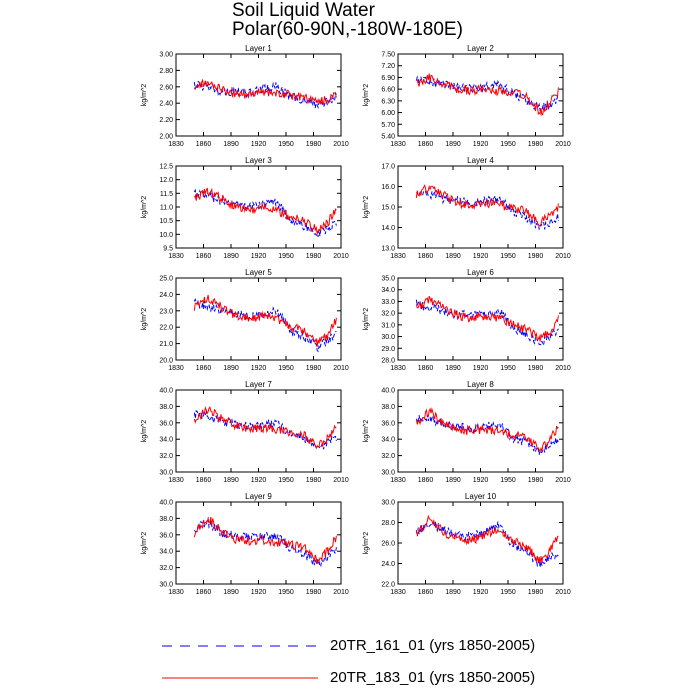 The image size is (700, 700). What do you see at coordinates (388, 349) in the screenshot?
I see `y-tick-label: 29.0` at bounding box center [388, 349].